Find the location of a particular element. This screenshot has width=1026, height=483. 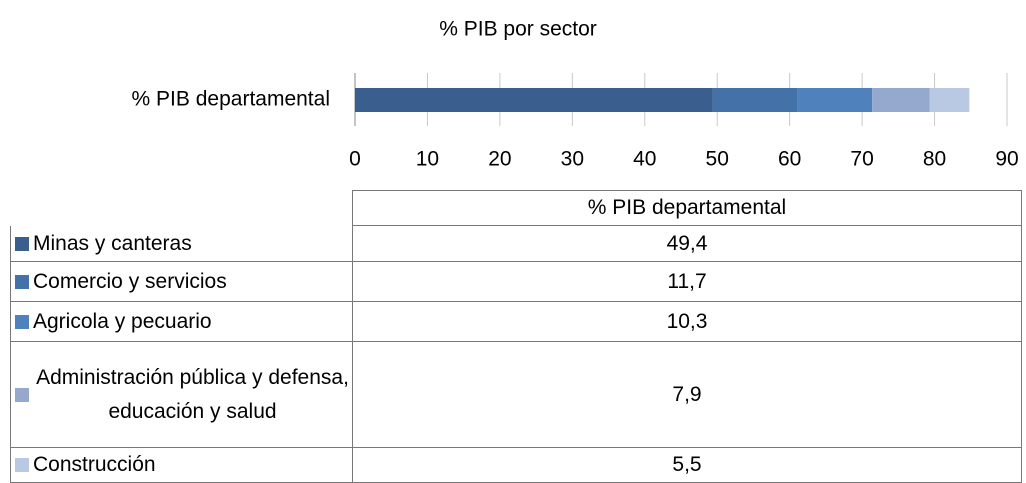

y-tick-label: % PIB departamental is located at coordinates (231, 99).